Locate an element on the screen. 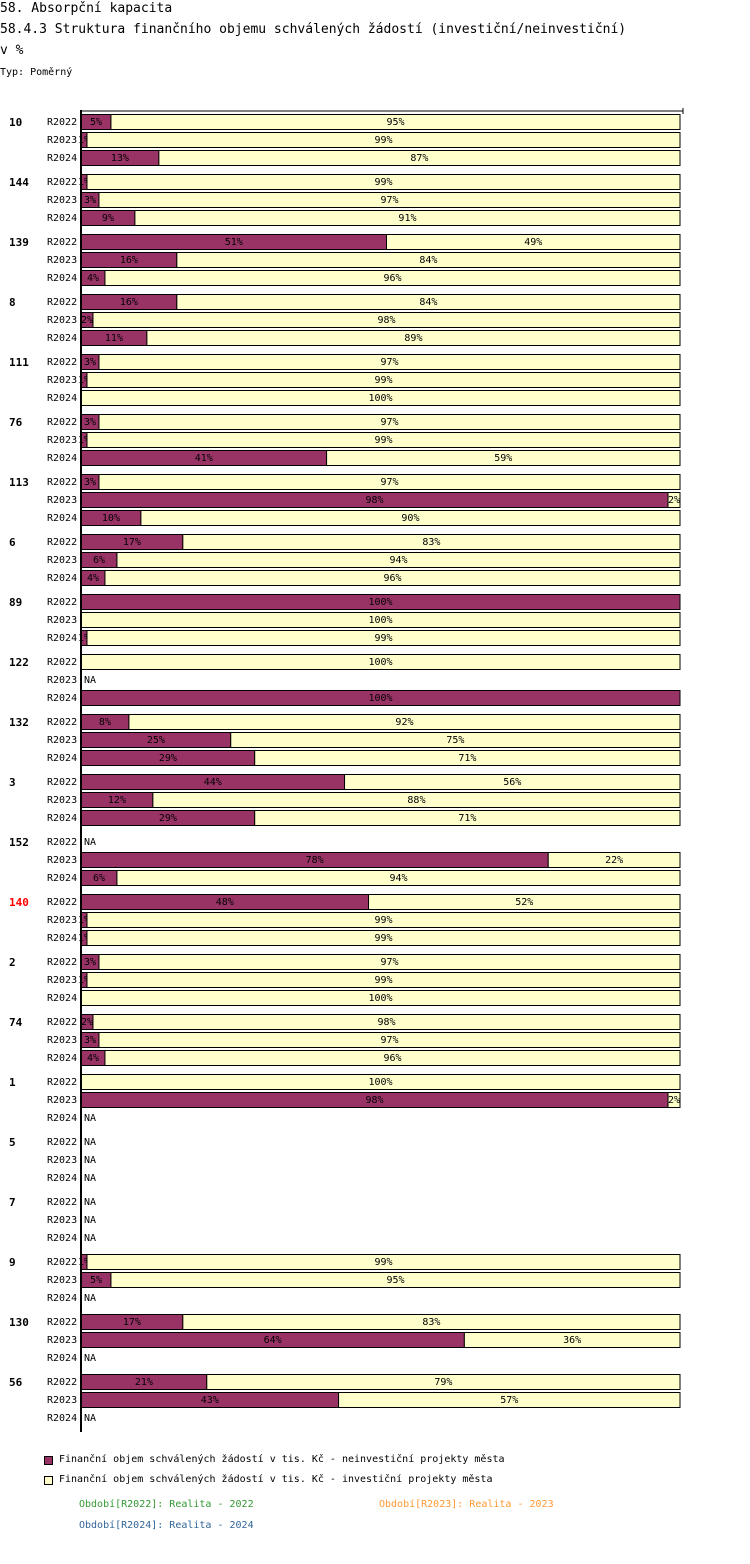 The height and width of the screenshot is (1564, 750). bar-value-label: 13% is located at coordinates (120, 158).